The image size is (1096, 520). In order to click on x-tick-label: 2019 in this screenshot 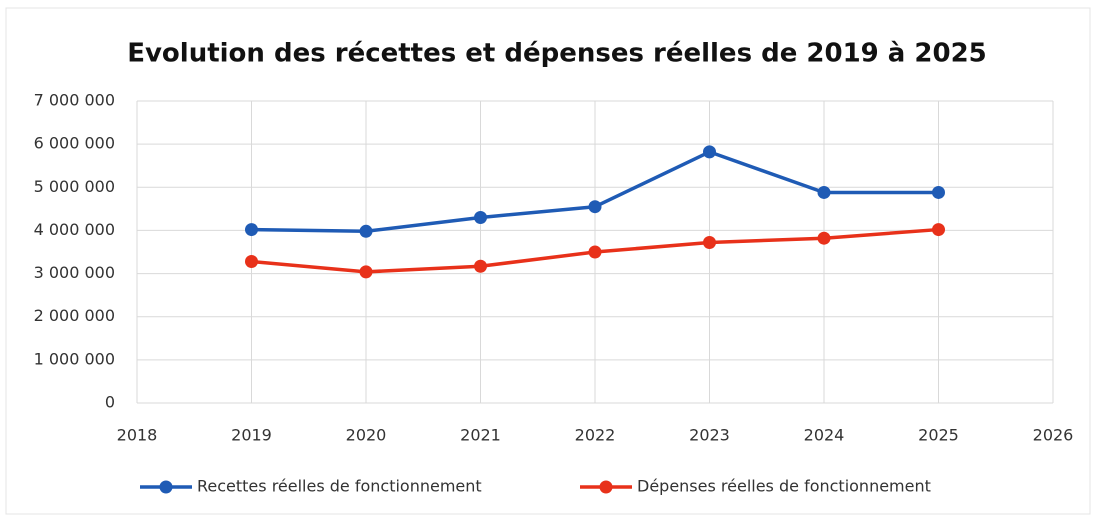, I will do `click(251, 435)`.